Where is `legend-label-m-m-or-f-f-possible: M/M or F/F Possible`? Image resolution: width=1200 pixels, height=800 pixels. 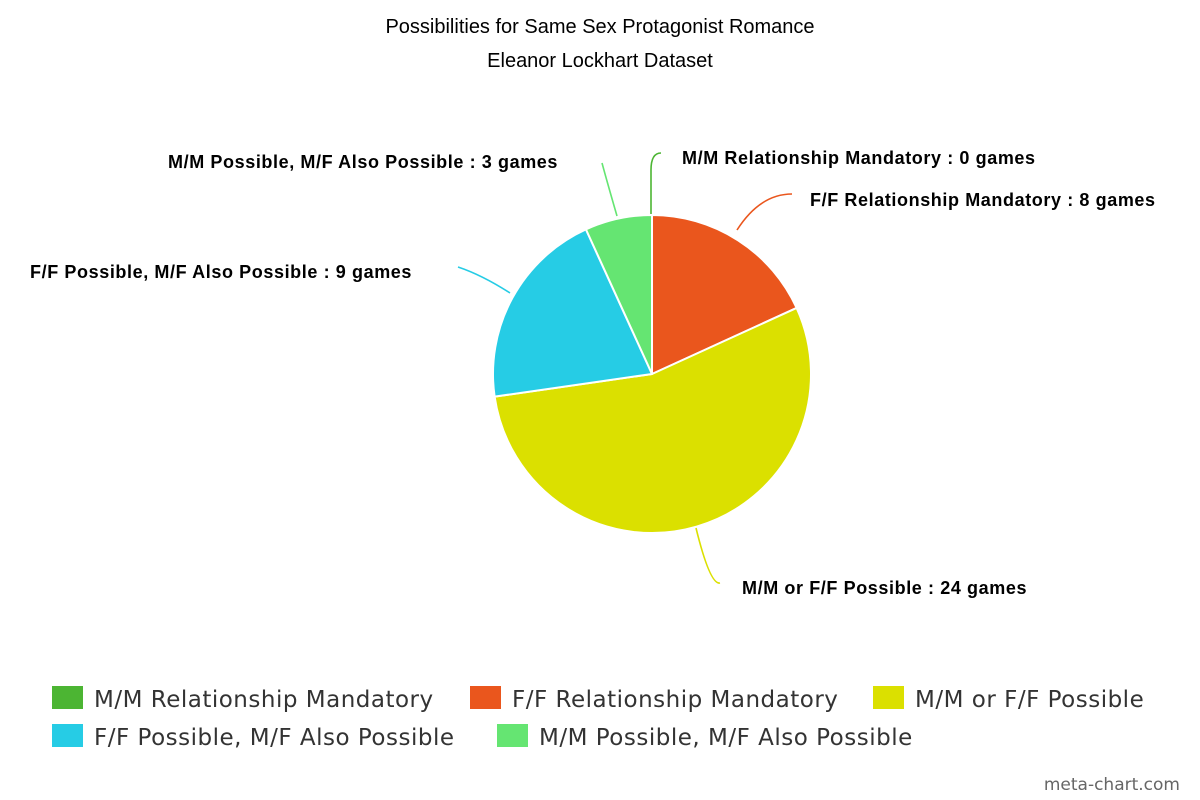
legend-label-m-m-or-f-f-possible: M/M or F/F Possible is located at coordinates (1029, 700).